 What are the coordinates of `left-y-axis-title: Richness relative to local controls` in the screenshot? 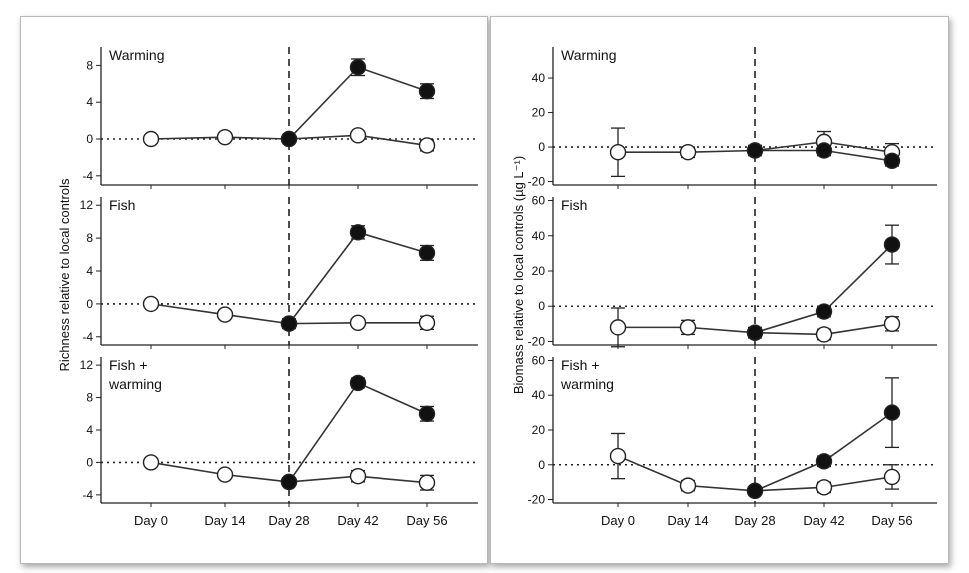 It's located at (64, 274).